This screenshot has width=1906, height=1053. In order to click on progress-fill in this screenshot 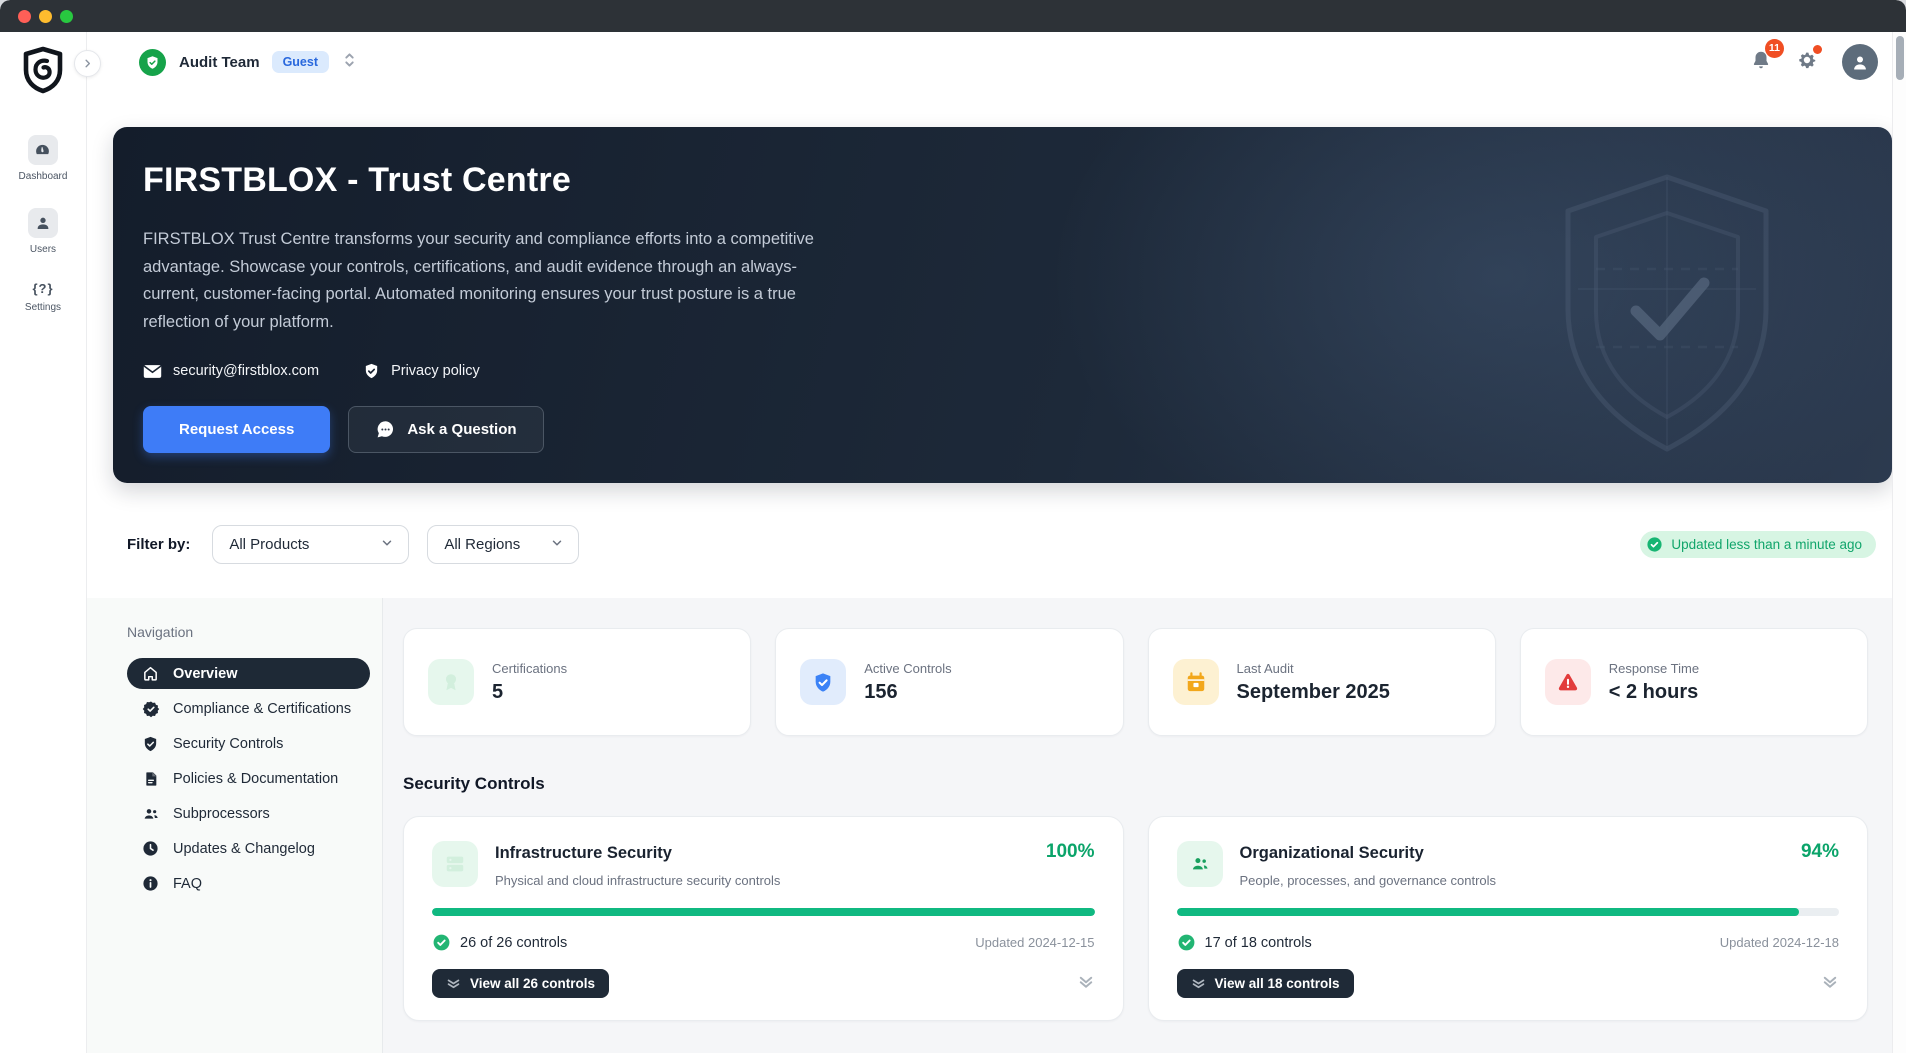, I will do `click(1488, 912)`.